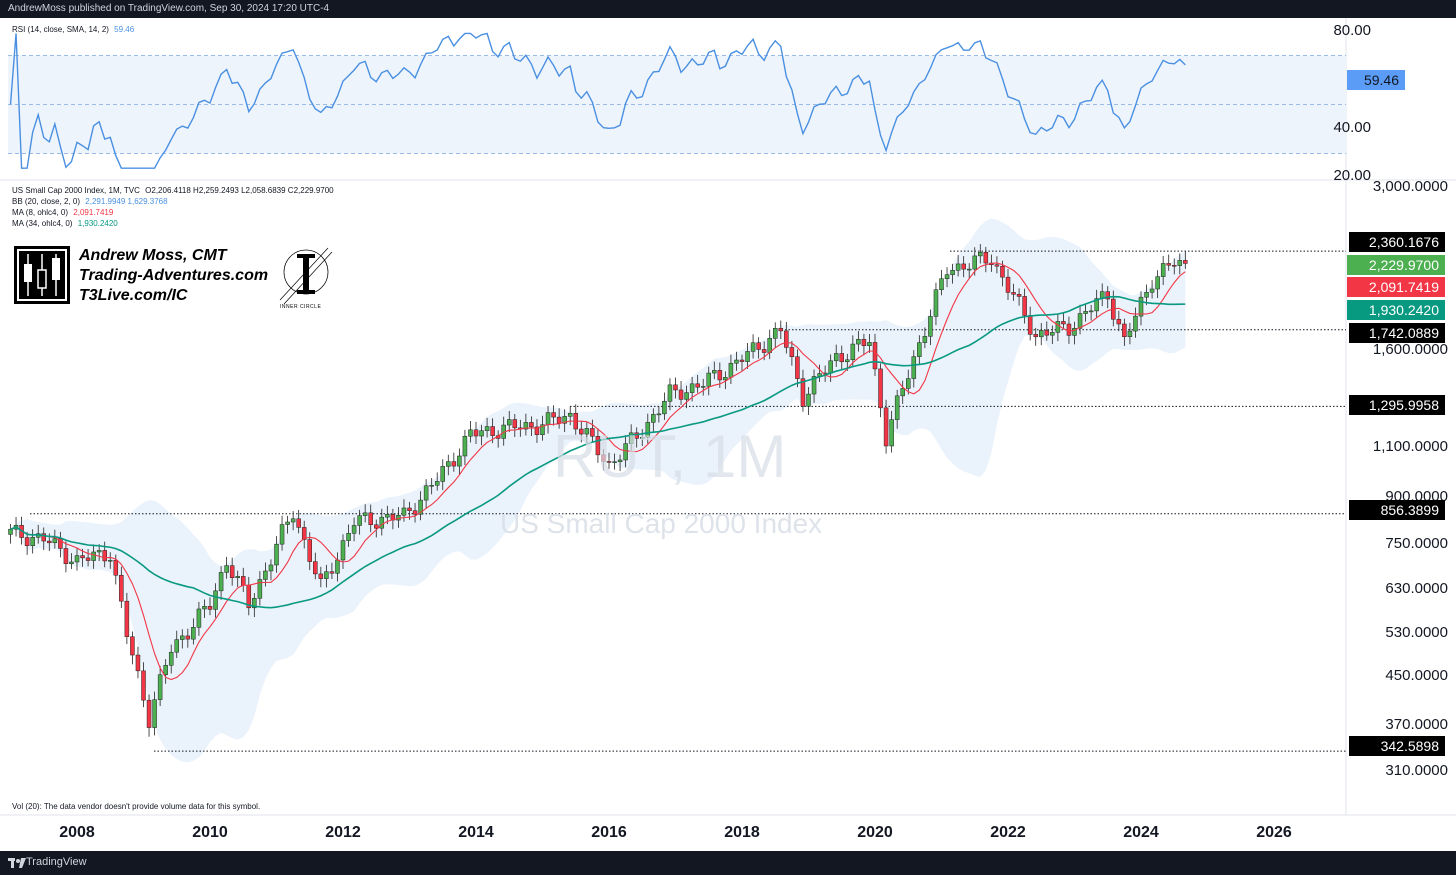 The width and height of the screenshot is (1456, 875). I want to click on year-label: 2014, so click(476, 832).